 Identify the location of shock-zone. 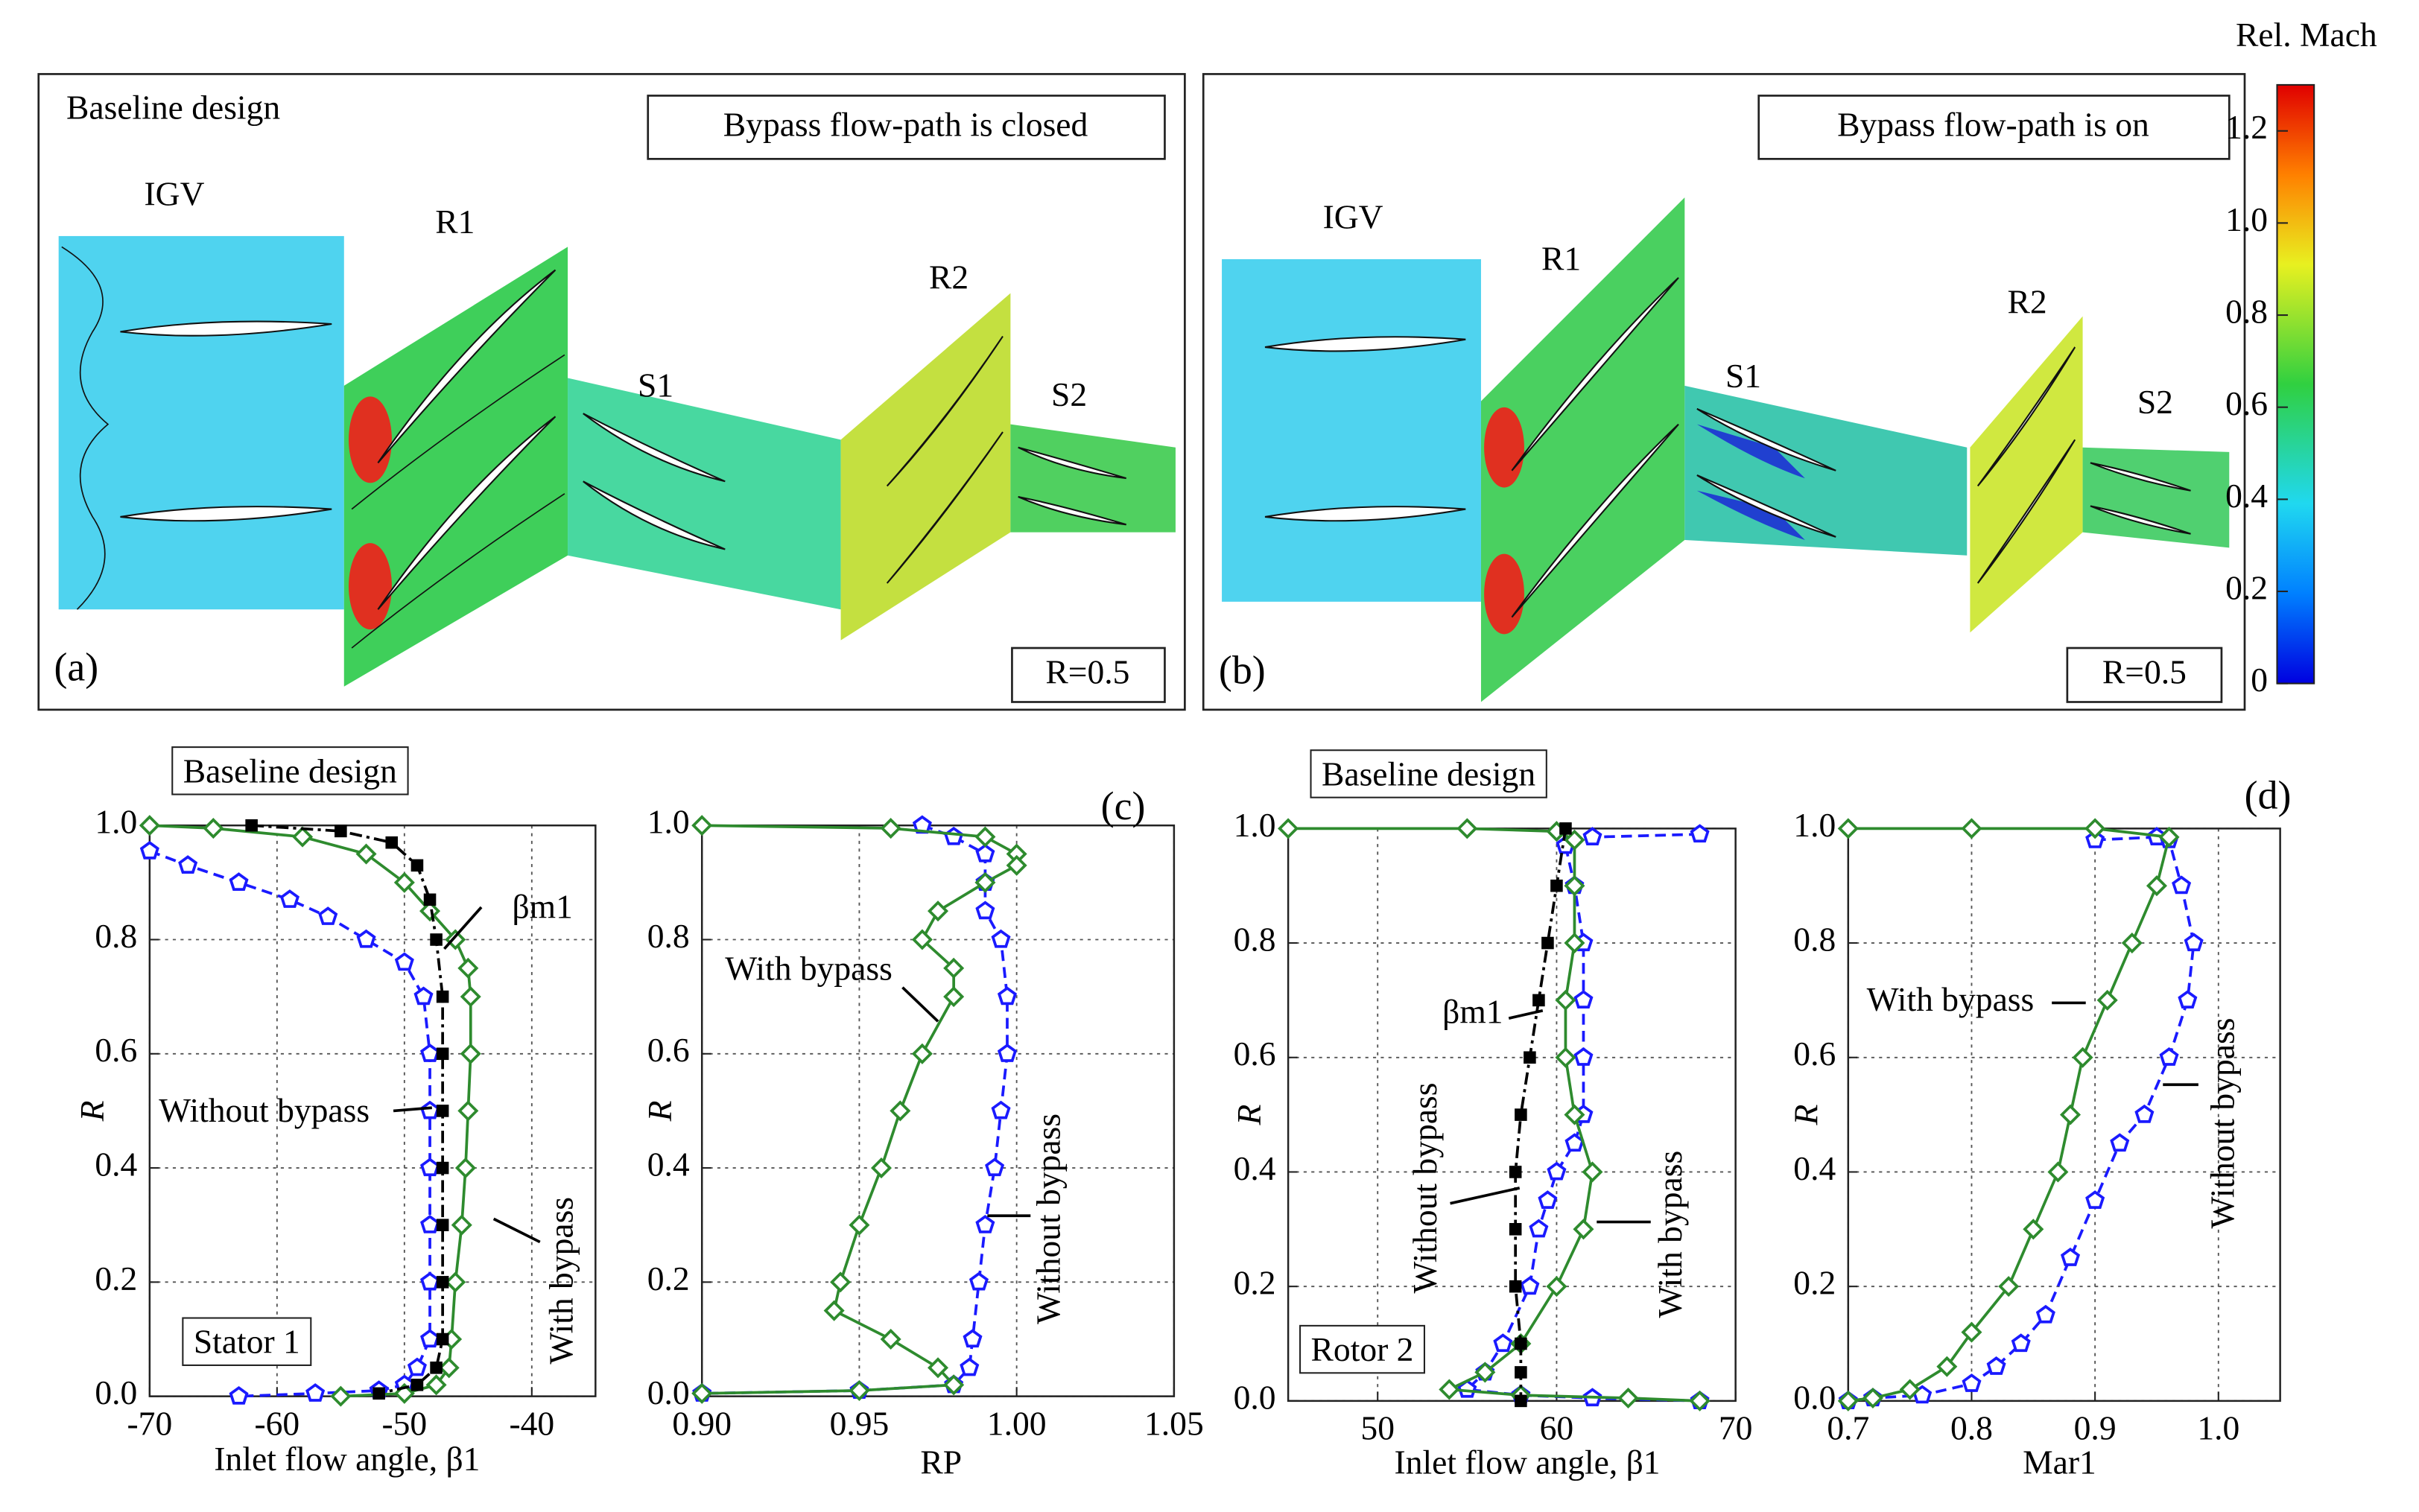
(370, 440).